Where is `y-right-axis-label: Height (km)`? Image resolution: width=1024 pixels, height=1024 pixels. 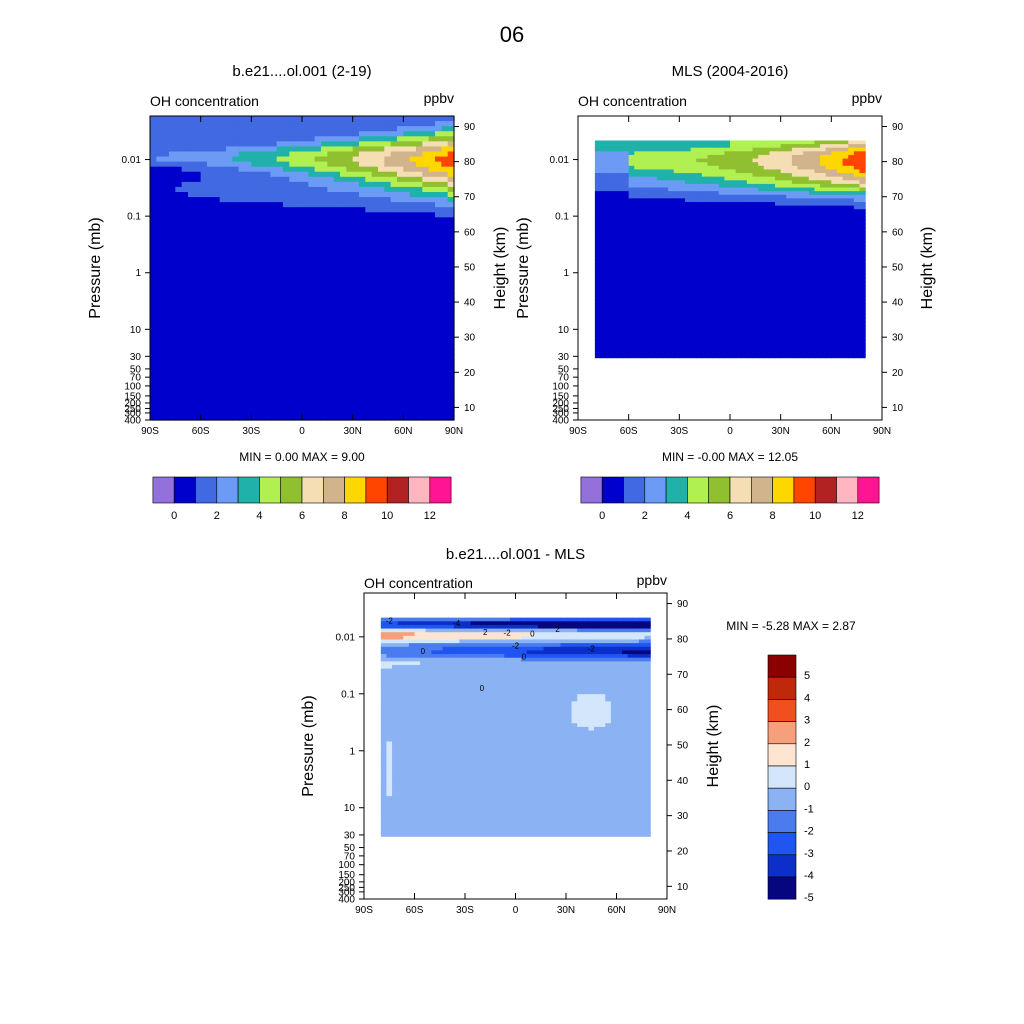
y-right-axis-label: Height (km) is located at coordinates (500, 268).